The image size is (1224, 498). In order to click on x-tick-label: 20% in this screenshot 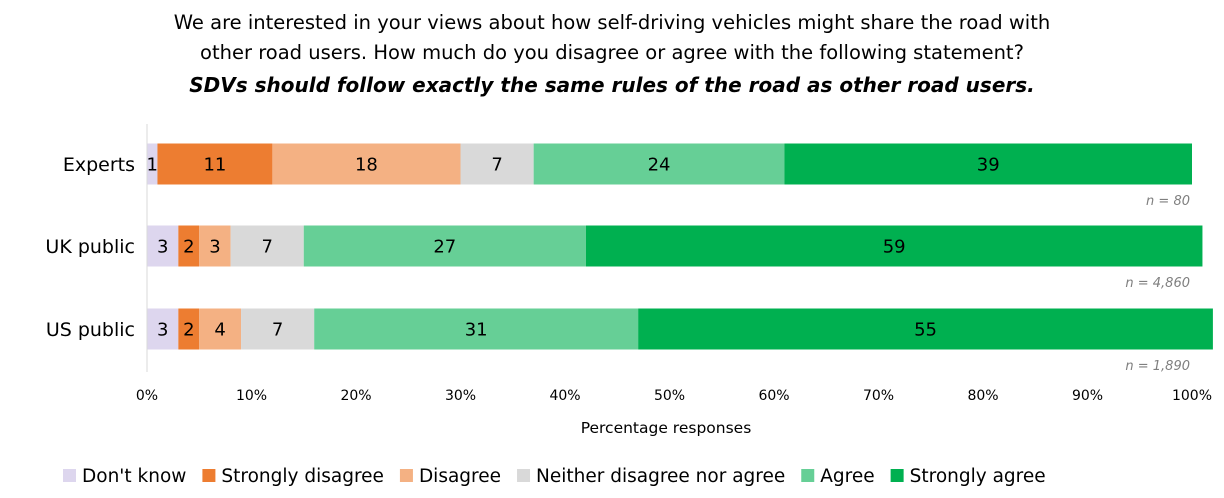, I will do `click(355, 396)`.